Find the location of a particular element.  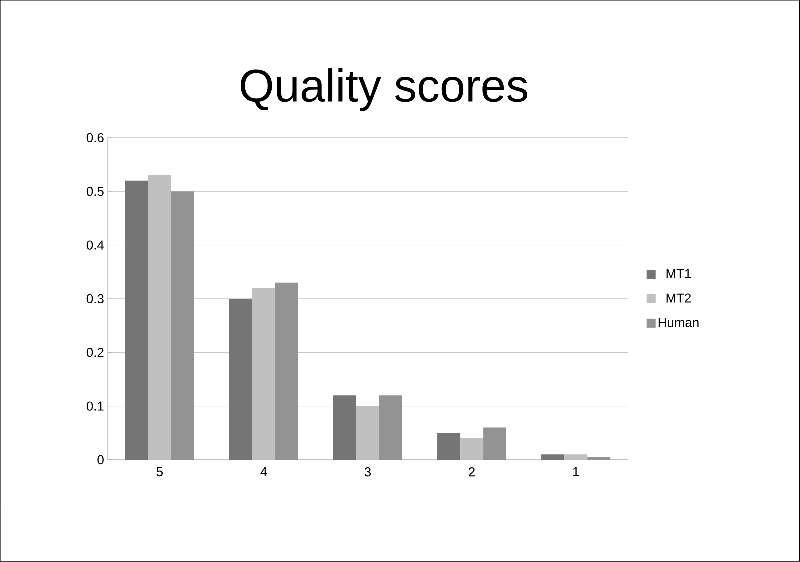

x-tick-label: 1 is located at coordinates (576, 472).